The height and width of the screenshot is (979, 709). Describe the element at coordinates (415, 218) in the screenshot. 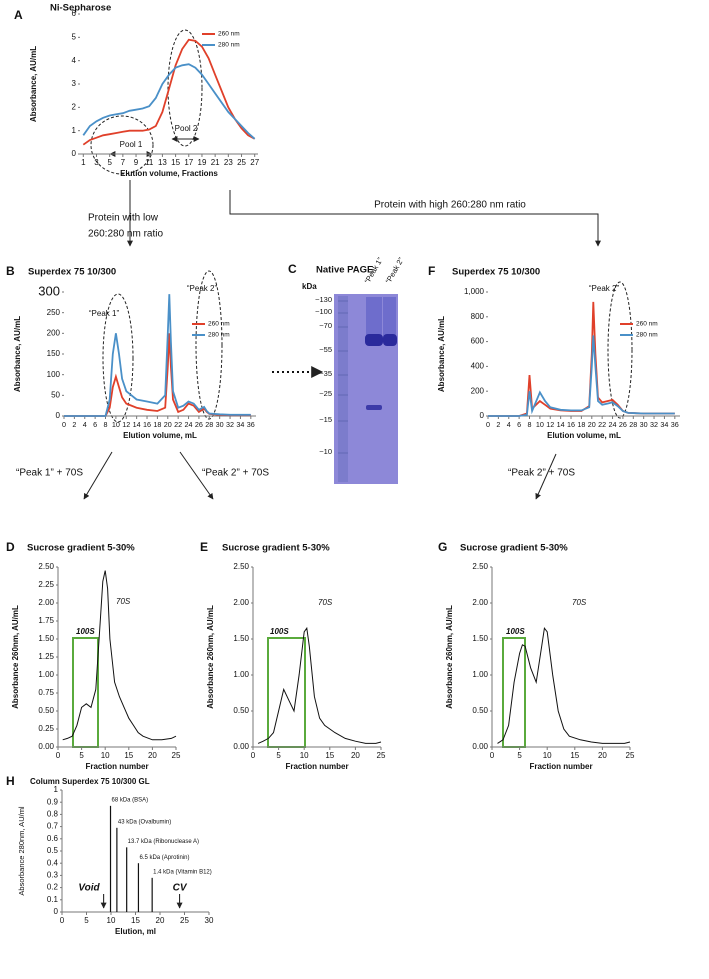

I see `flow-arrow` at that location.